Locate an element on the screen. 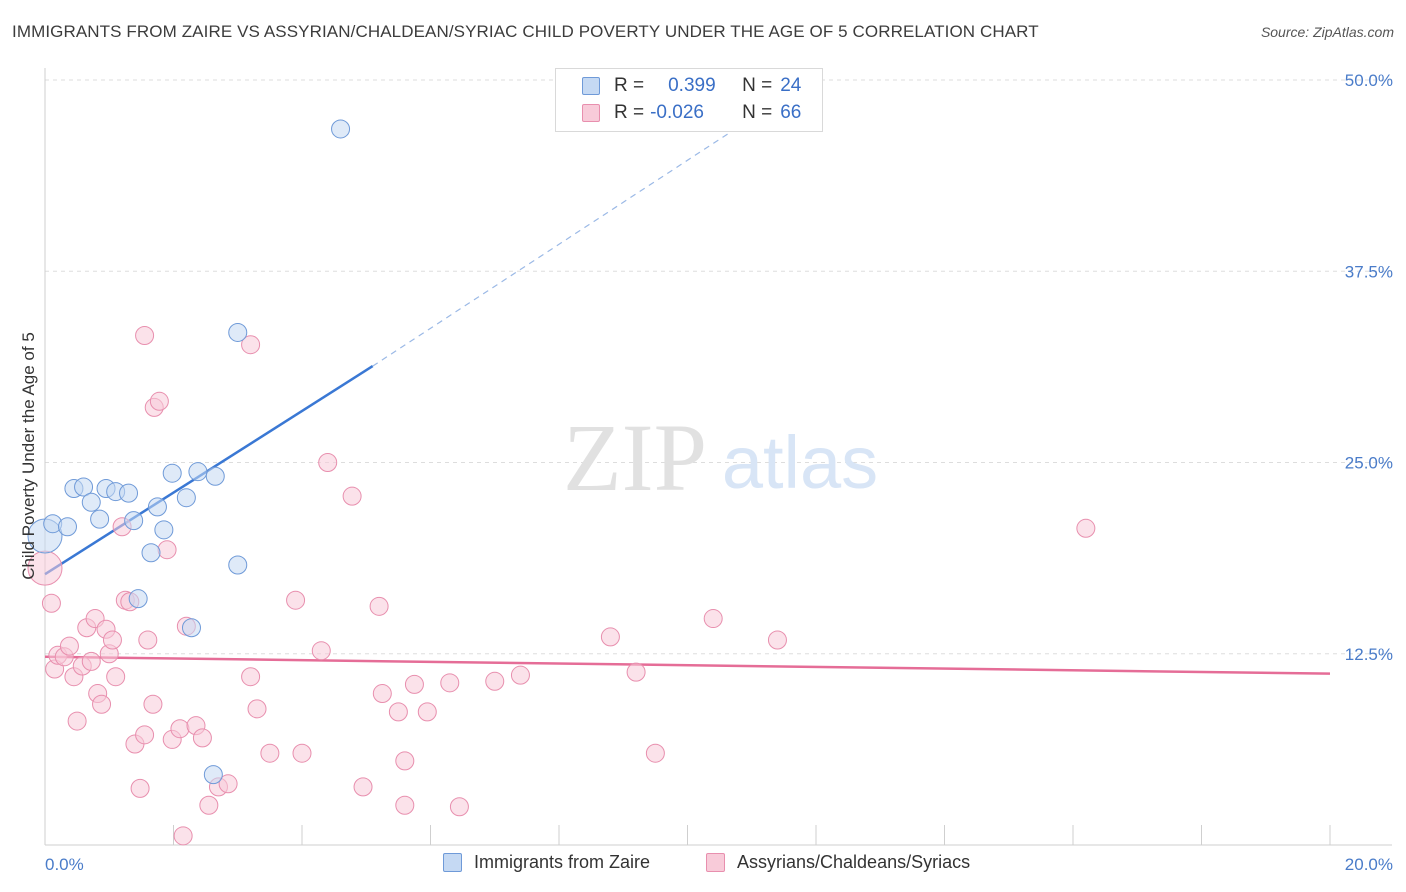 Image resolution: width=1406 pixels, height=892 pixels. trend-extension-zaire is located at coordinates (562, 242).